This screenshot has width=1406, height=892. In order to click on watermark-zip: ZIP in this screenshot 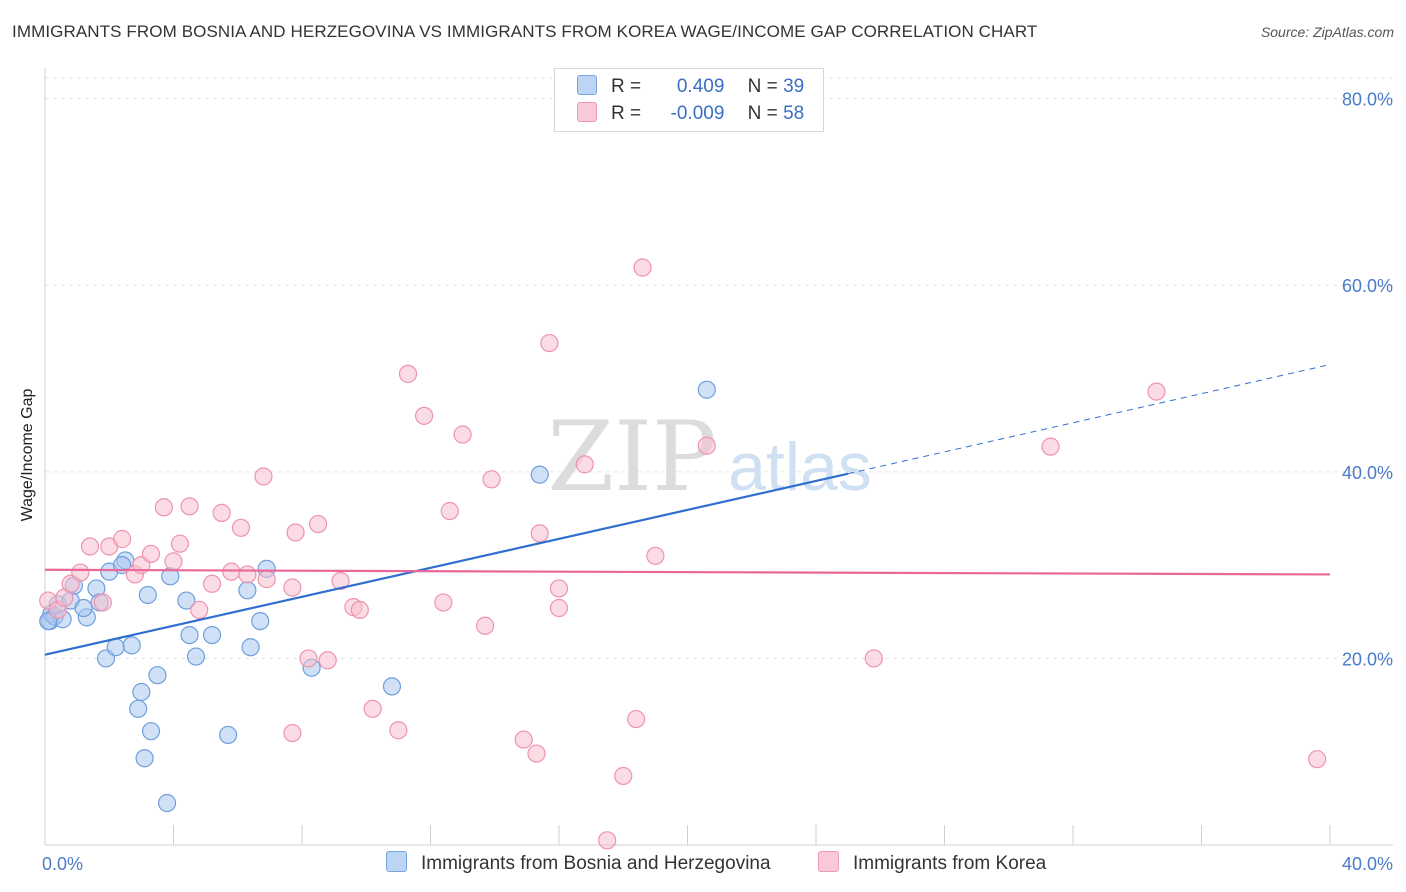, I will do `click(631, 457)`.